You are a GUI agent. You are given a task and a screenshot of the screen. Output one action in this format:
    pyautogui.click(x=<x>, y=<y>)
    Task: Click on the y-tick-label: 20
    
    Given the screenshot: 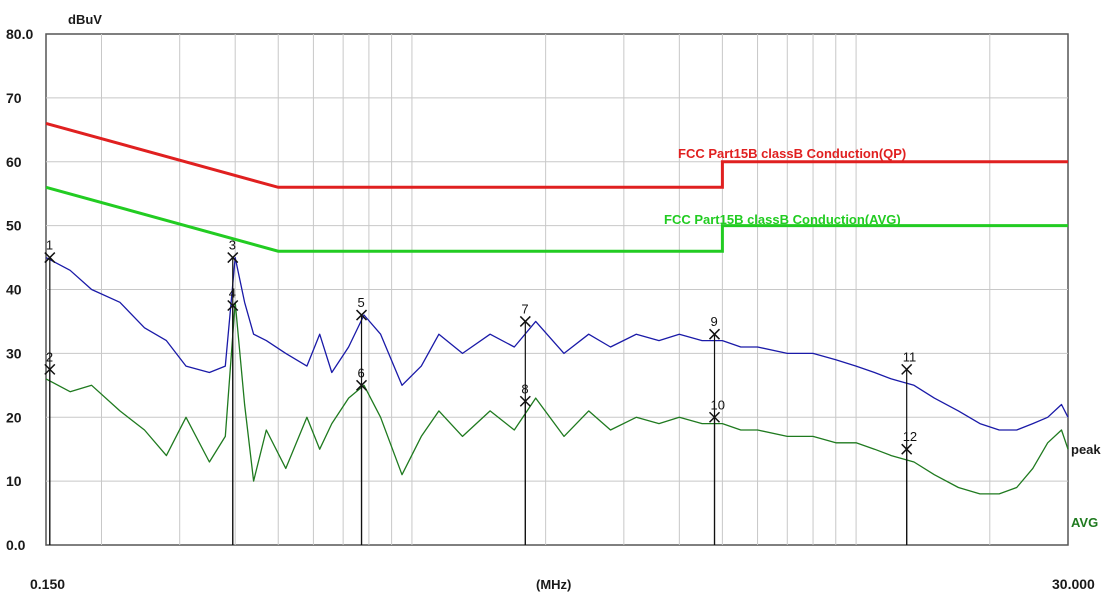 What is the action you would take?
    pyautogui.click(x=14, y=417)
    